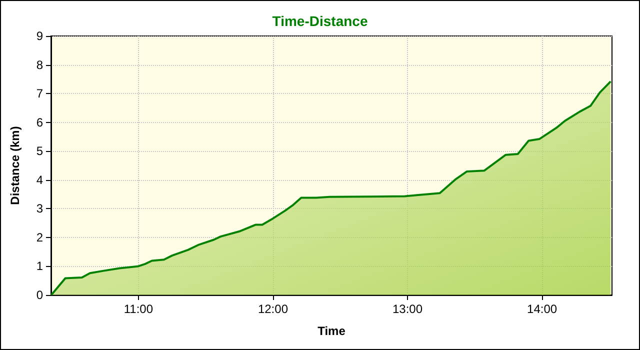 The height and width of the screenshot is (350, 640). What do you see at coordinates (40, 151) in the screenshot?
I see `y-tick-label: 5` at bounding box center [40, 151].